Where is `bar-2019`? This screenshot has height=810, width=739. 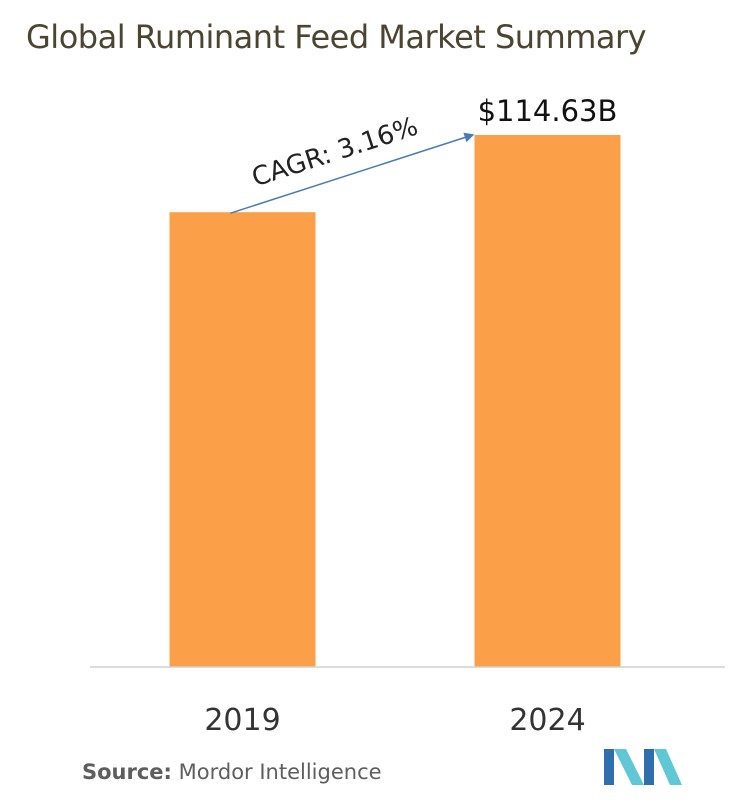
bar-2019 is located at coordinates (242, 439).